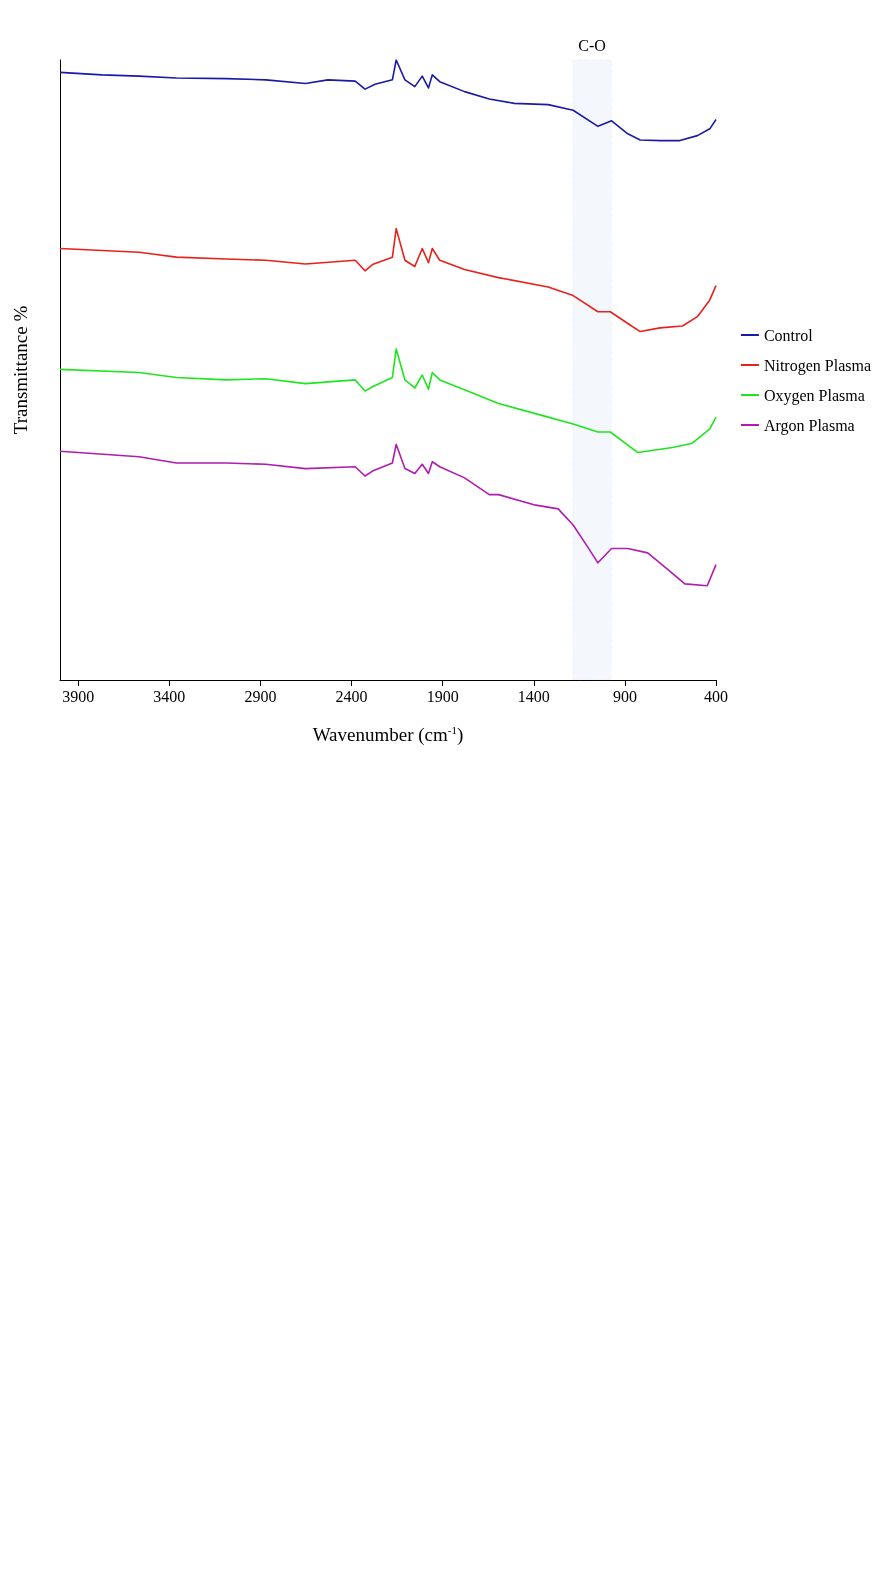 Image resolution: width=886 pixels, height=1571 pixels. What do you see at coordinates (788, 335) in the screenshot?
I see `legend-label: Control` at bounding box center [788, 335].